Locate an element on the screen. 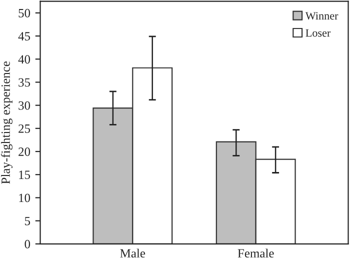 This screenshot has height=271, width=350. x-tick-label: Male is located at coordinates (133, 253).